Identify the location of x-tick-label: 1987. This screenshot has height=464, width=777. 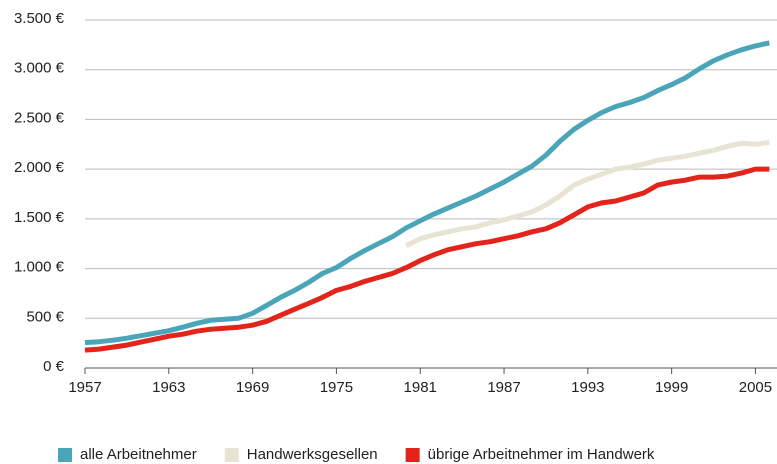
(503, 387).